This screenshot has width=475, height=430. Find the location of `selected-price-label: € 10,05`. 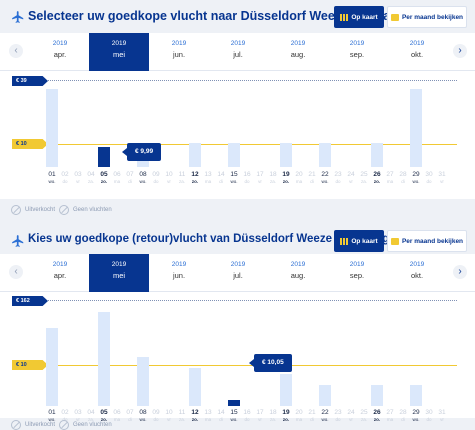

selected-price-label: € 10,05 is located at coordinates (270, 363).